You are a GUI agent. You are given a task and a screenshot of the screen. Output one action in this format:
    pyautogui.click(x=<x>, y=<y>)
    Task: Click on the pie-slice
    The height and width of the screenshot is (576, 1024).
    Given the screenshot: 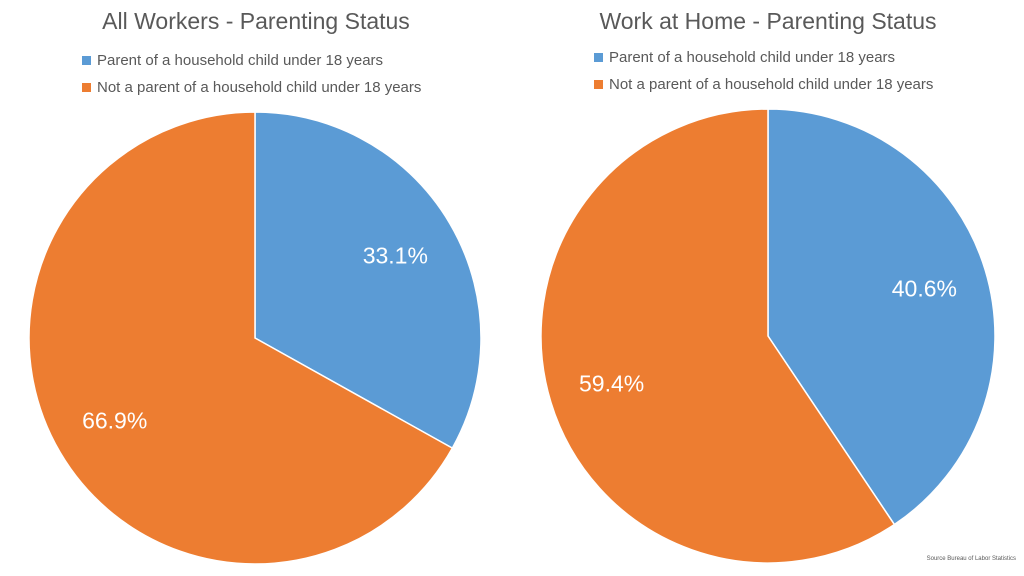 What is the action you would take?
    pyautogui.click(x=368, y=280)
    